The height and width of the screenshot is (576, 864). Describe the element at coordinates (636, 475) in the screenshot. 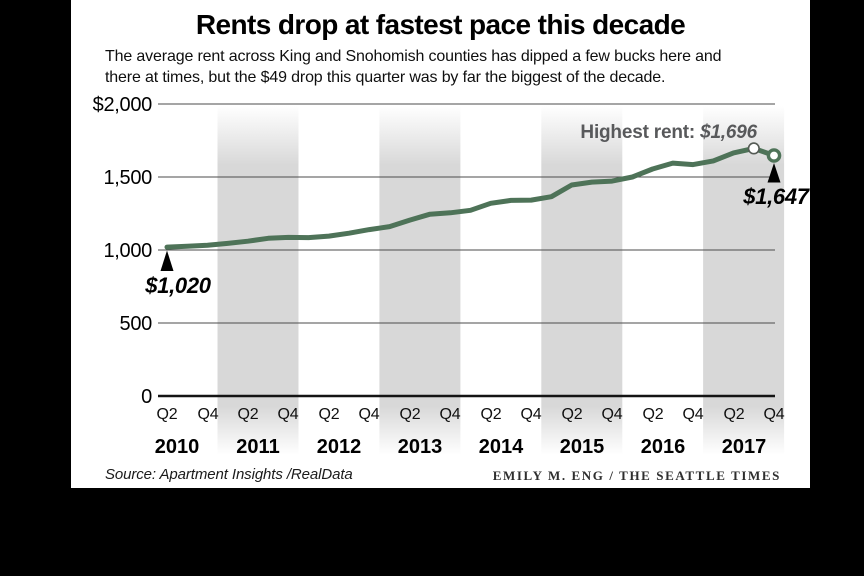

I see `byline-credit: EMILY M. ENG / THE SEATTLE TIMES` at that location.